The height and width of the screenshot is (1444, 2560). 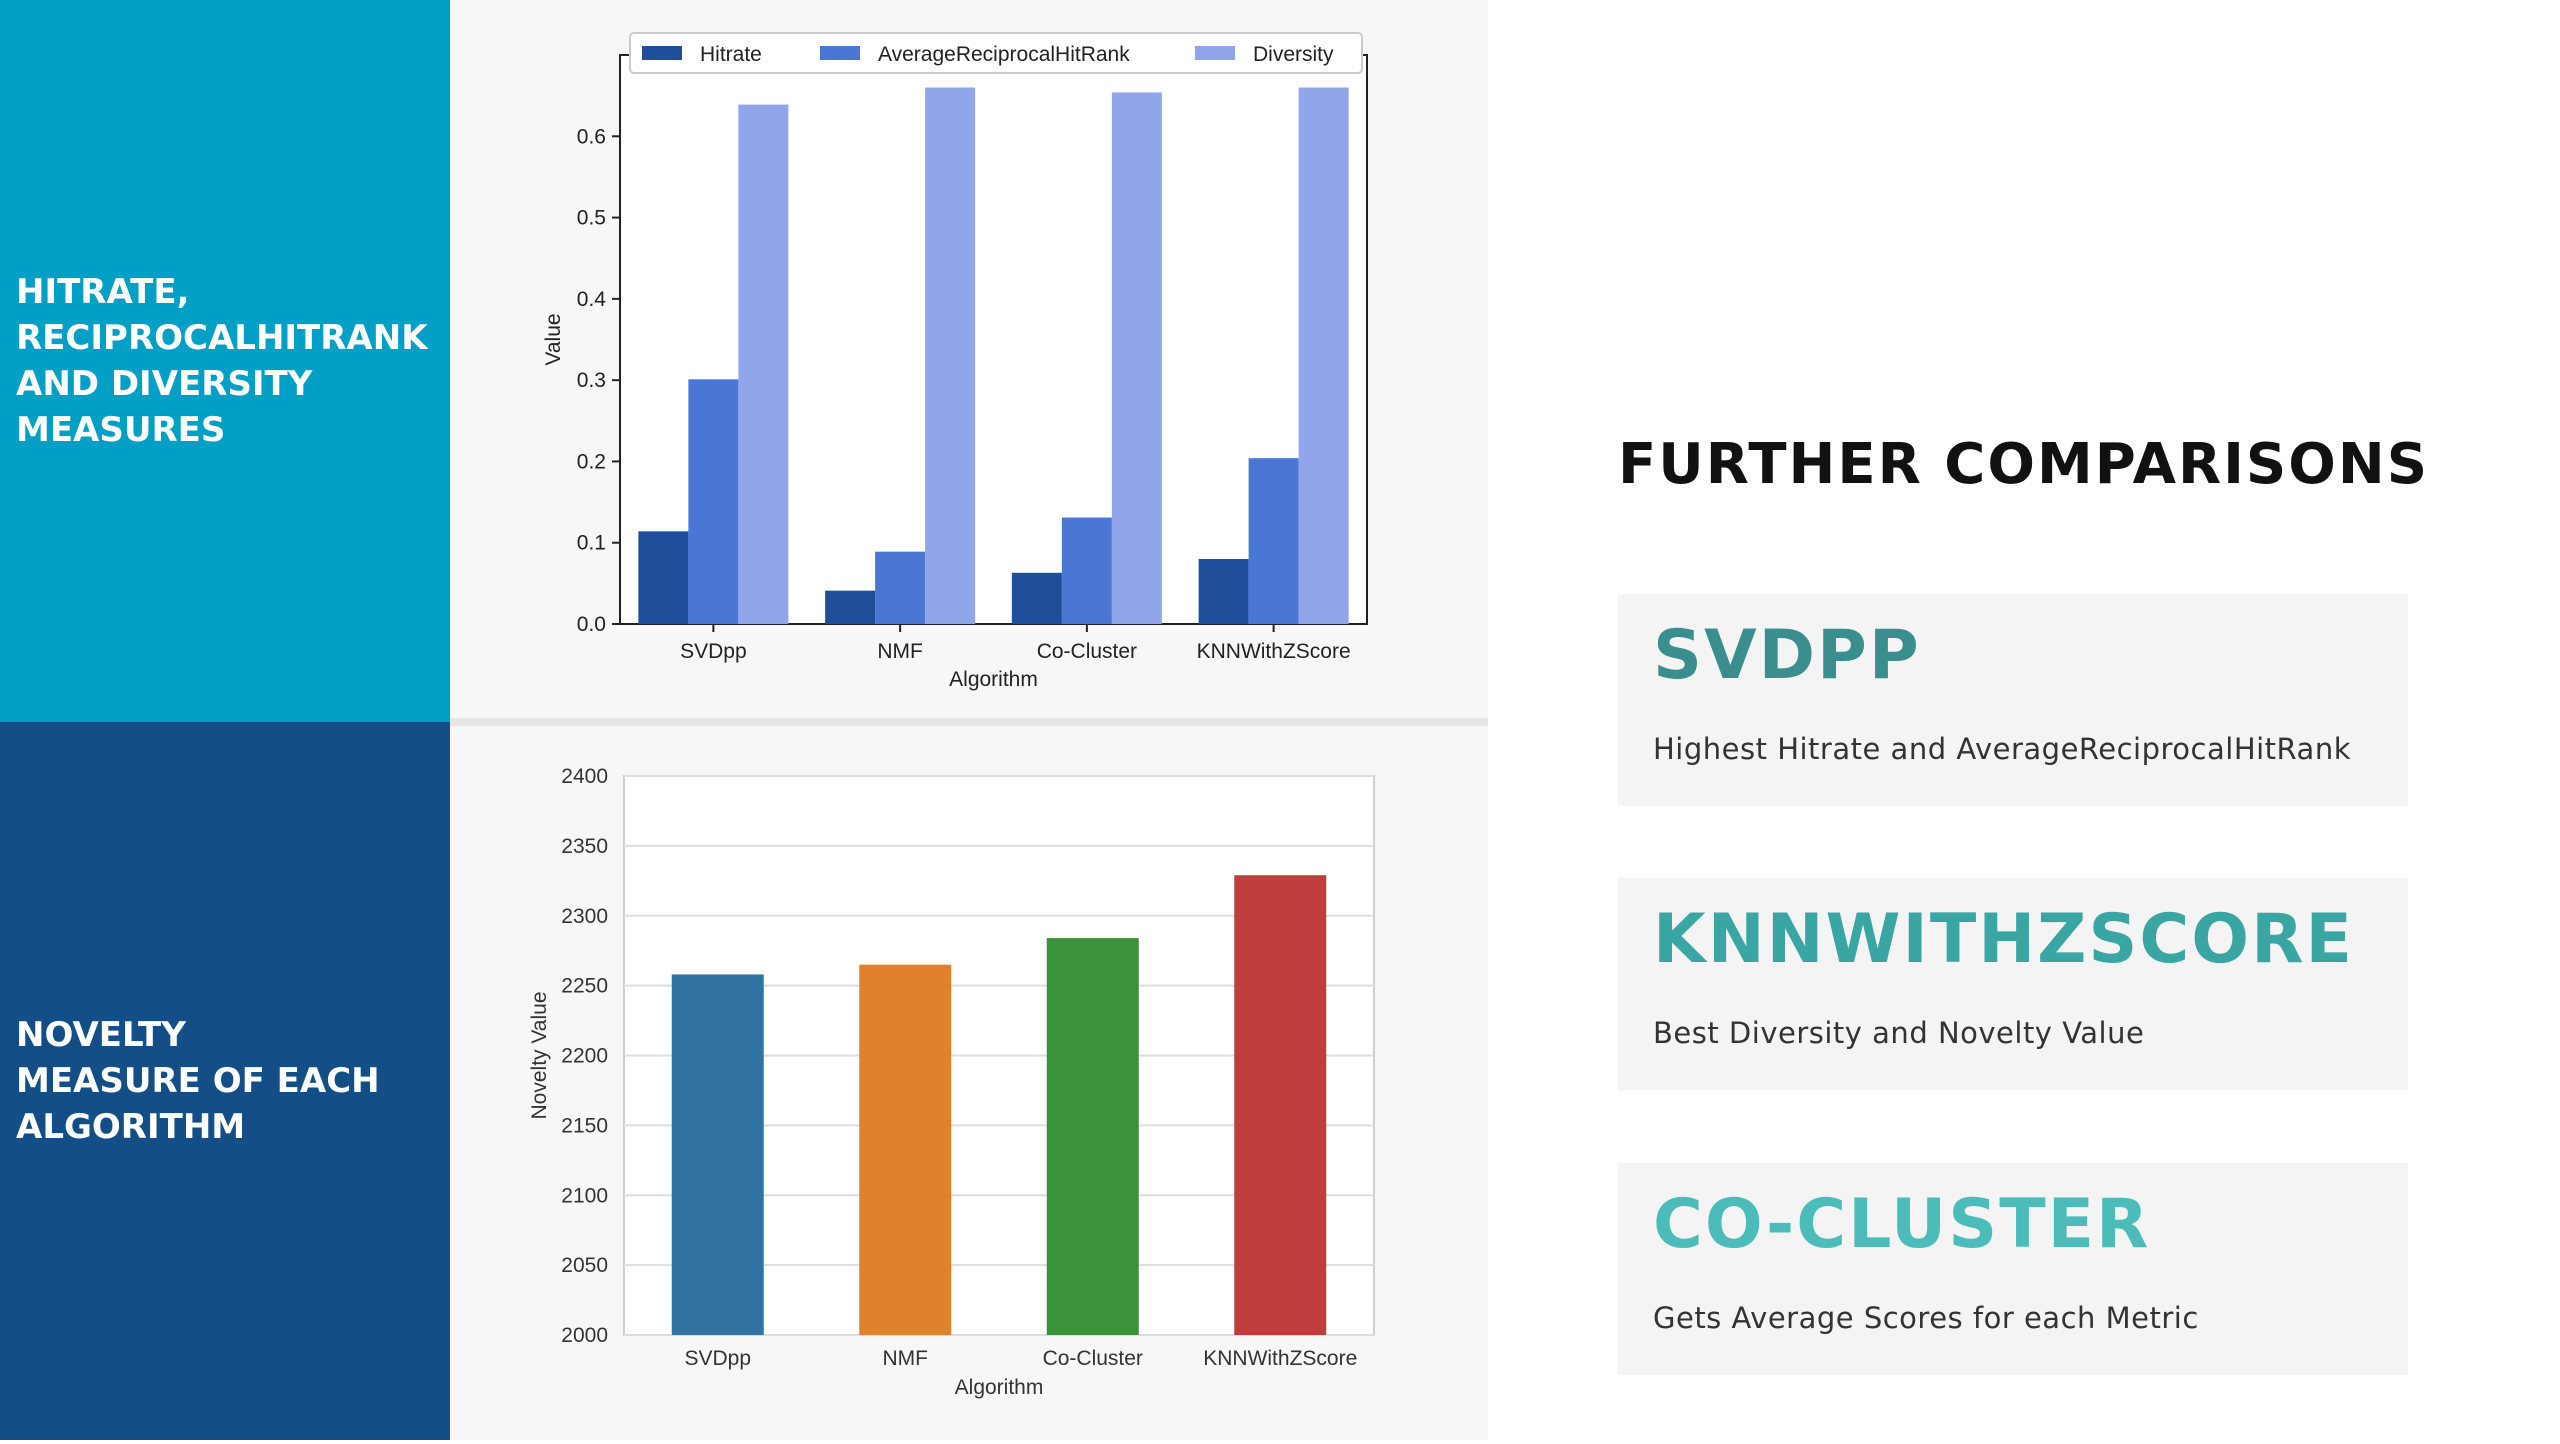 I want to click on y-tick-label: 2300, so click(x=584, y=916).